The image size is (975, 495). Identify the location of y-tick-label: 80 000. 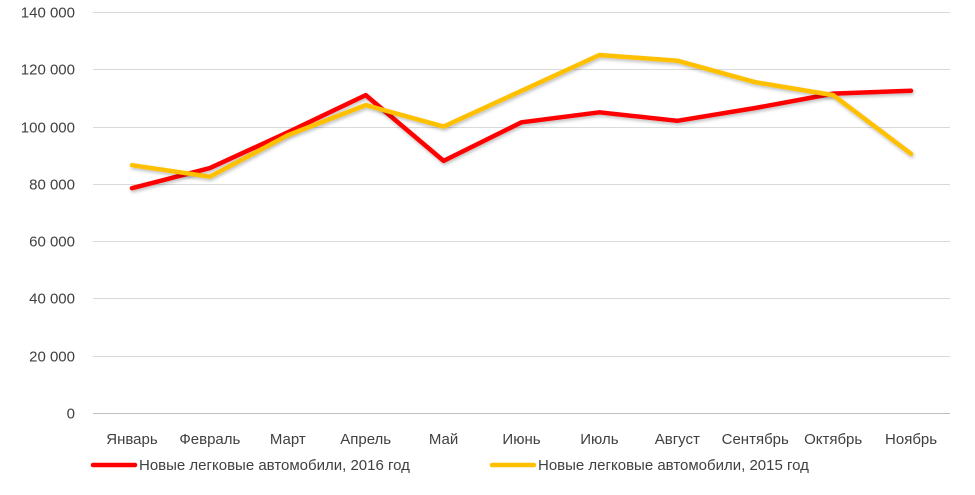
(52, 185).